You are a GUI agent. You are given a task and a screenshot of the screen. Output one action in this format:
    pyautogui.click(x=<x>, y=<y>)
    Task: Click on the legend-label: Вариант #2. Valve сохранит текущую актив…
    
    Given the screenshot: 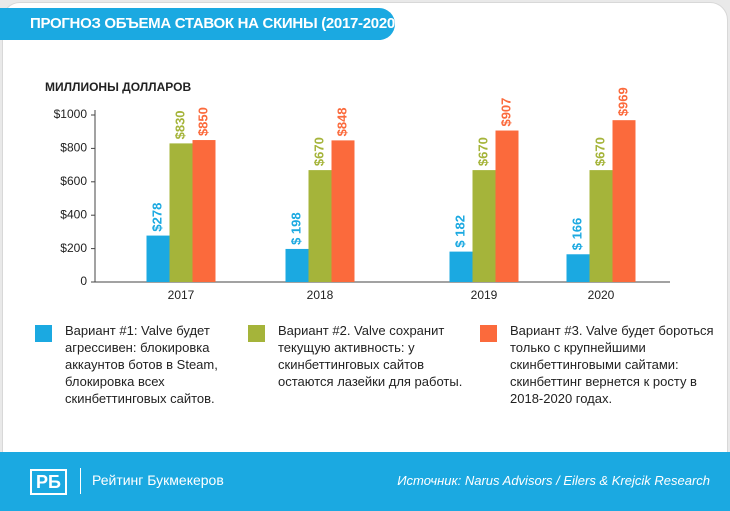 What is the action you would take?
    pyautogui.click(x=370, y=356)
    